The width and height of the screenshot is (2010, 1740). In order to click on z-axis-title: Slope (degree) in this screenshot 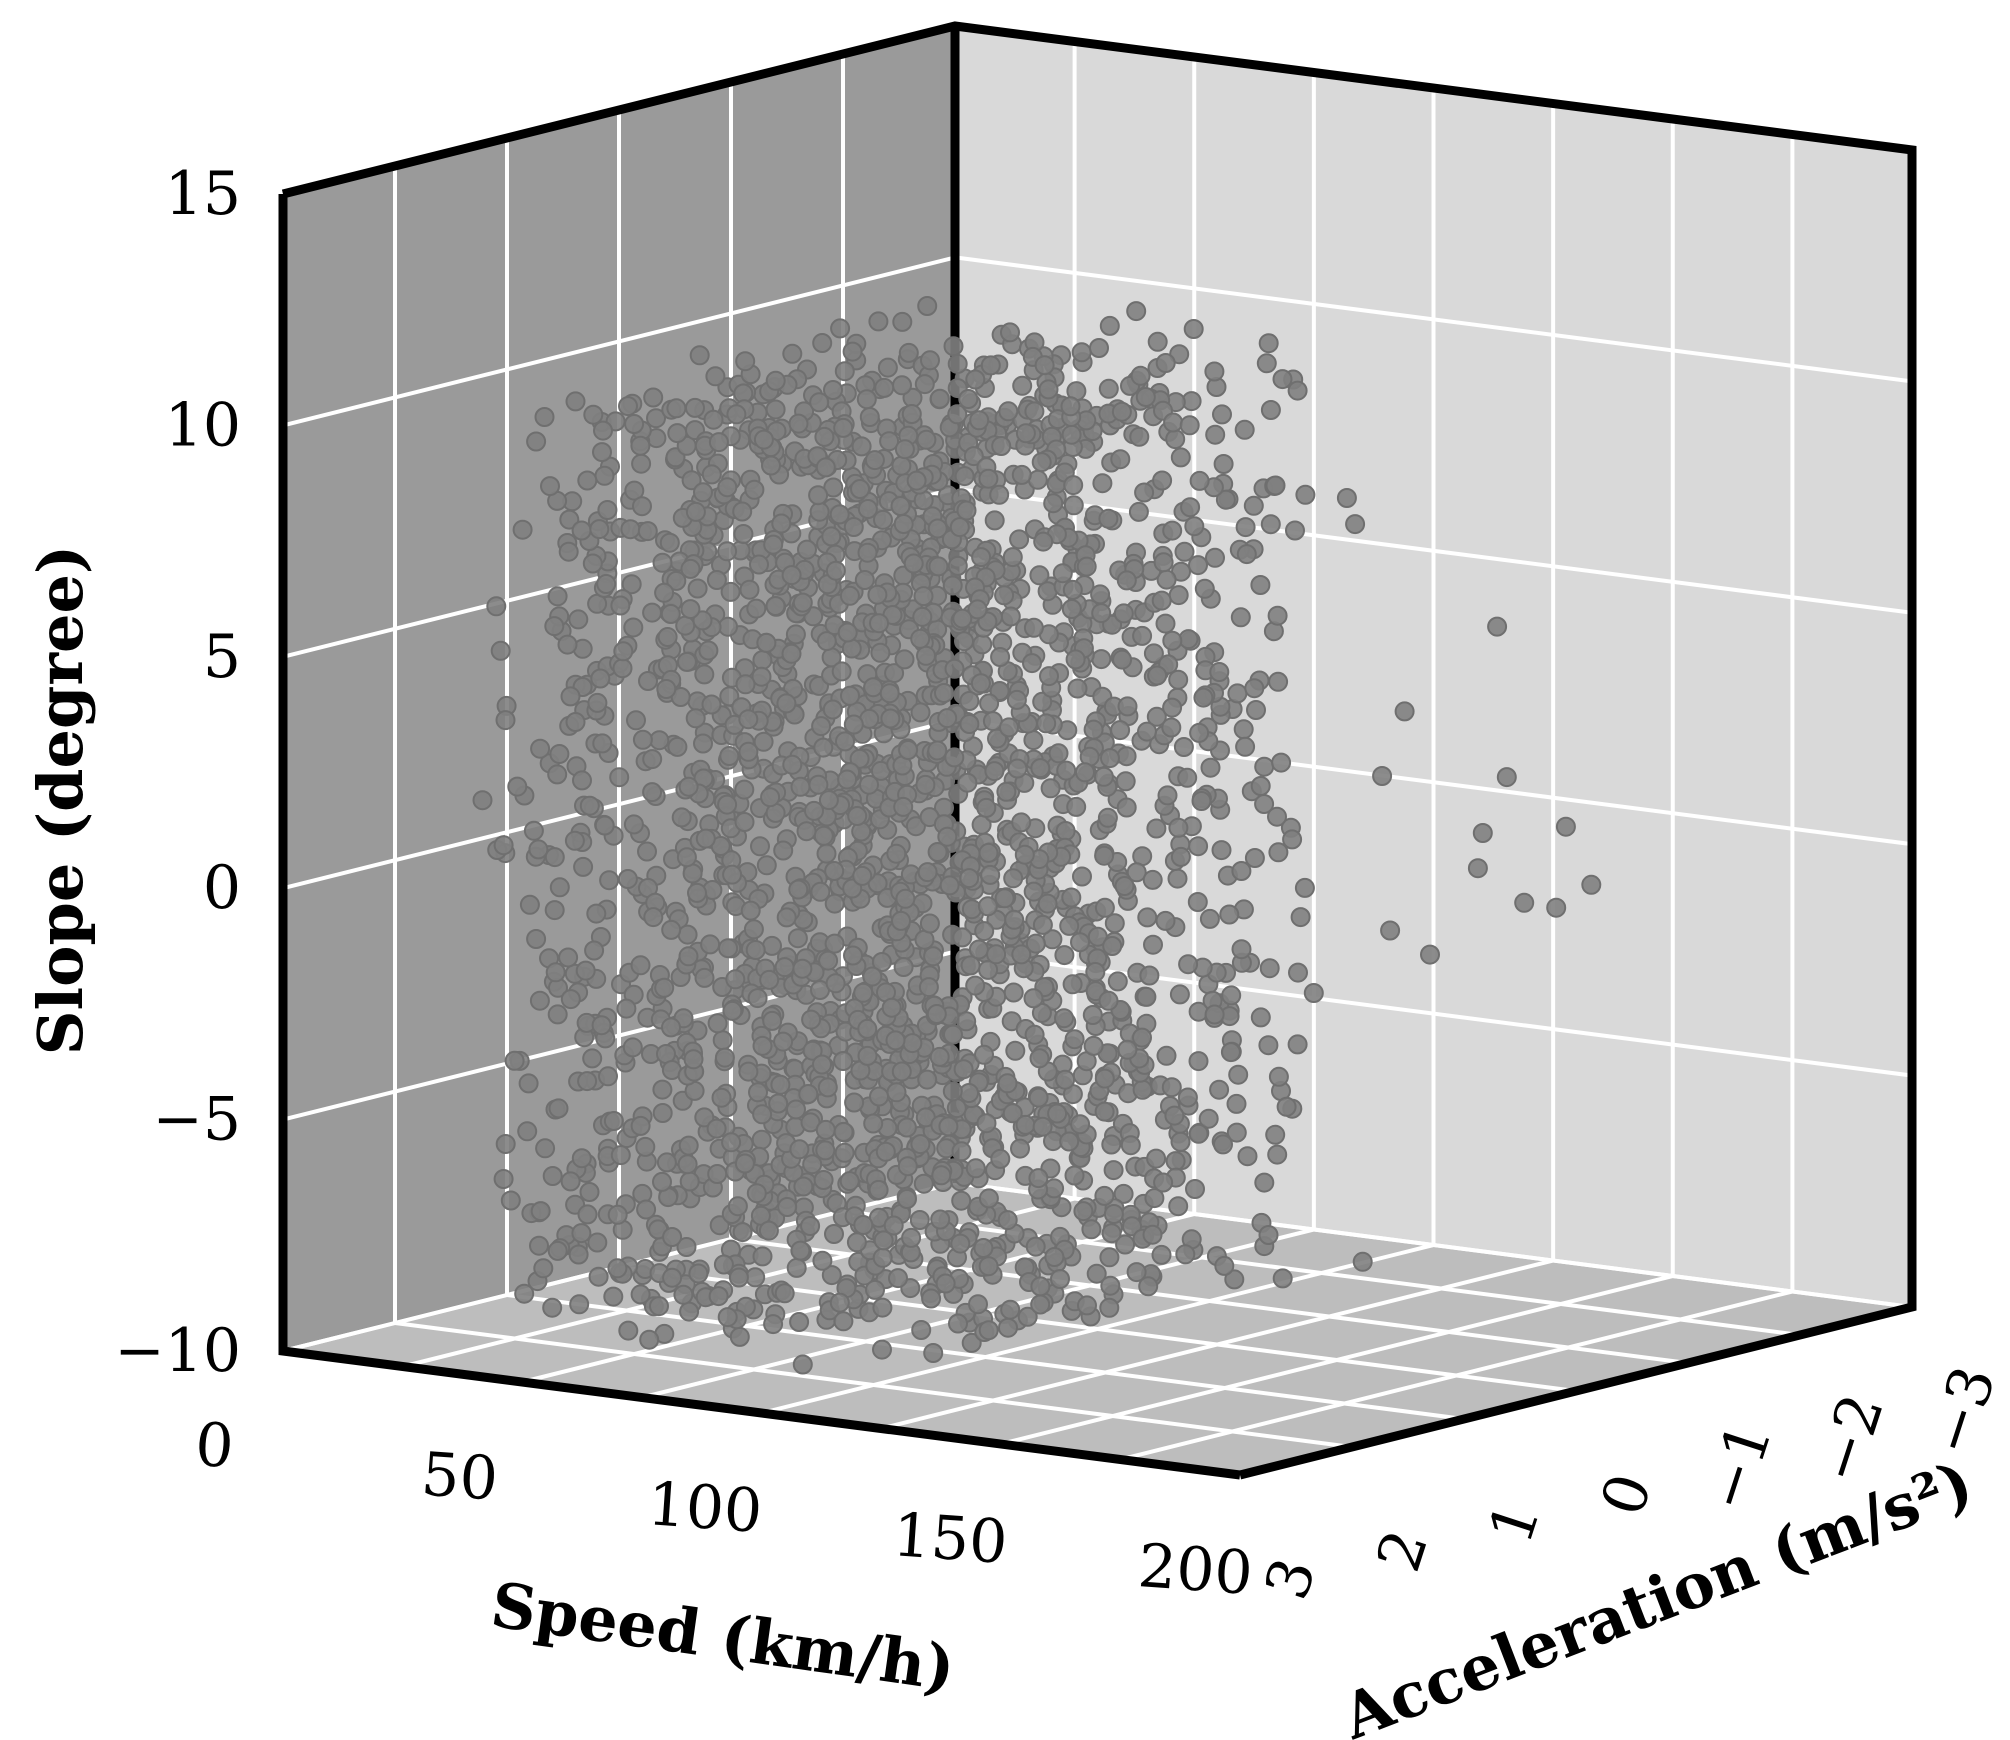, I will do `click(60, 800)`.